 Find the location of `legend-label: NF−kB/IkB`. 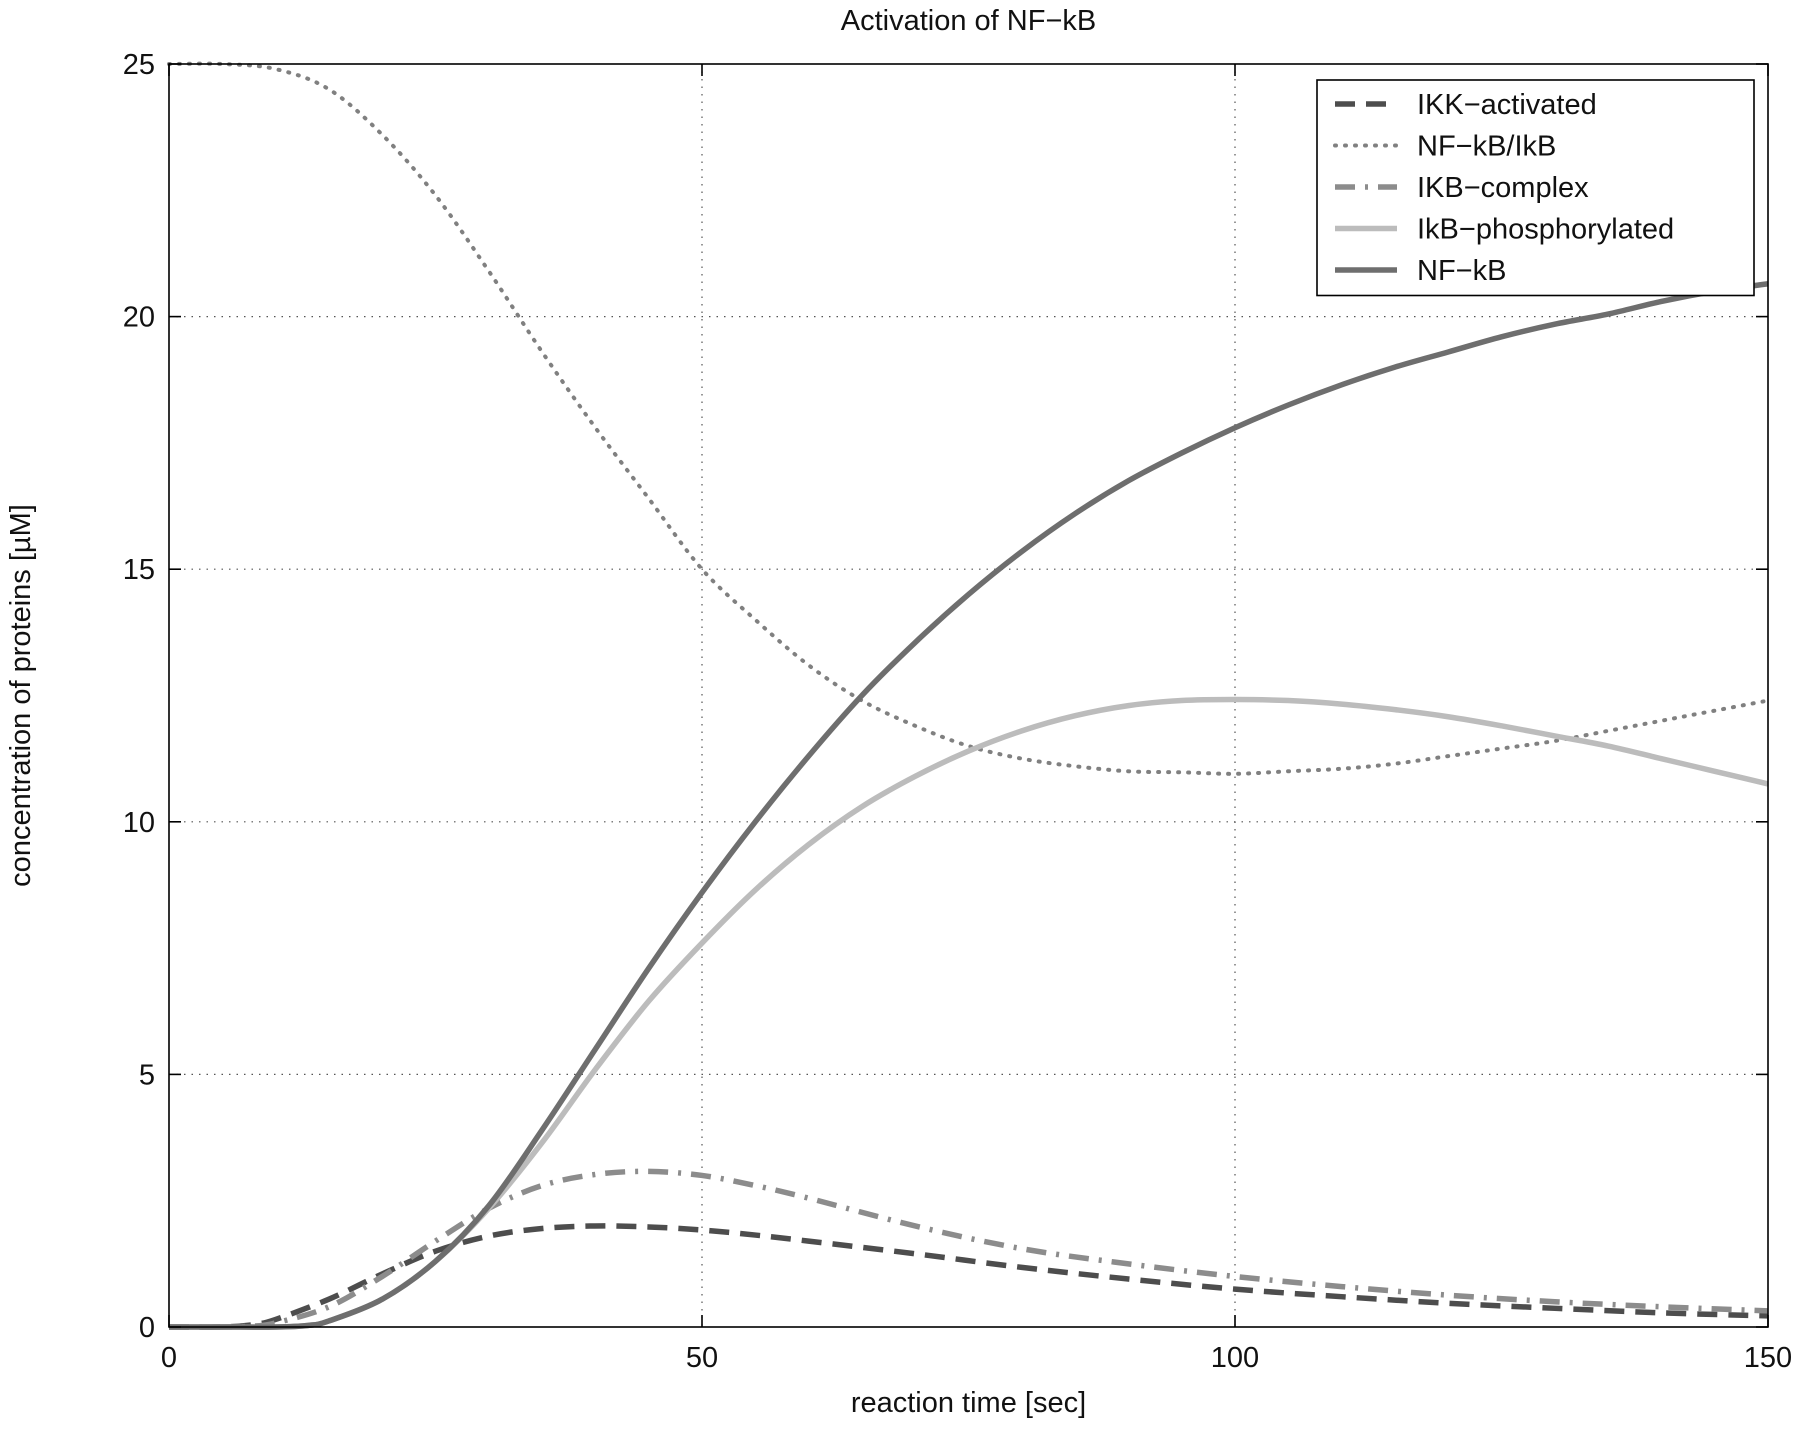

legend-label: NF−kB/IkB is located at coordinates (1486, 147).